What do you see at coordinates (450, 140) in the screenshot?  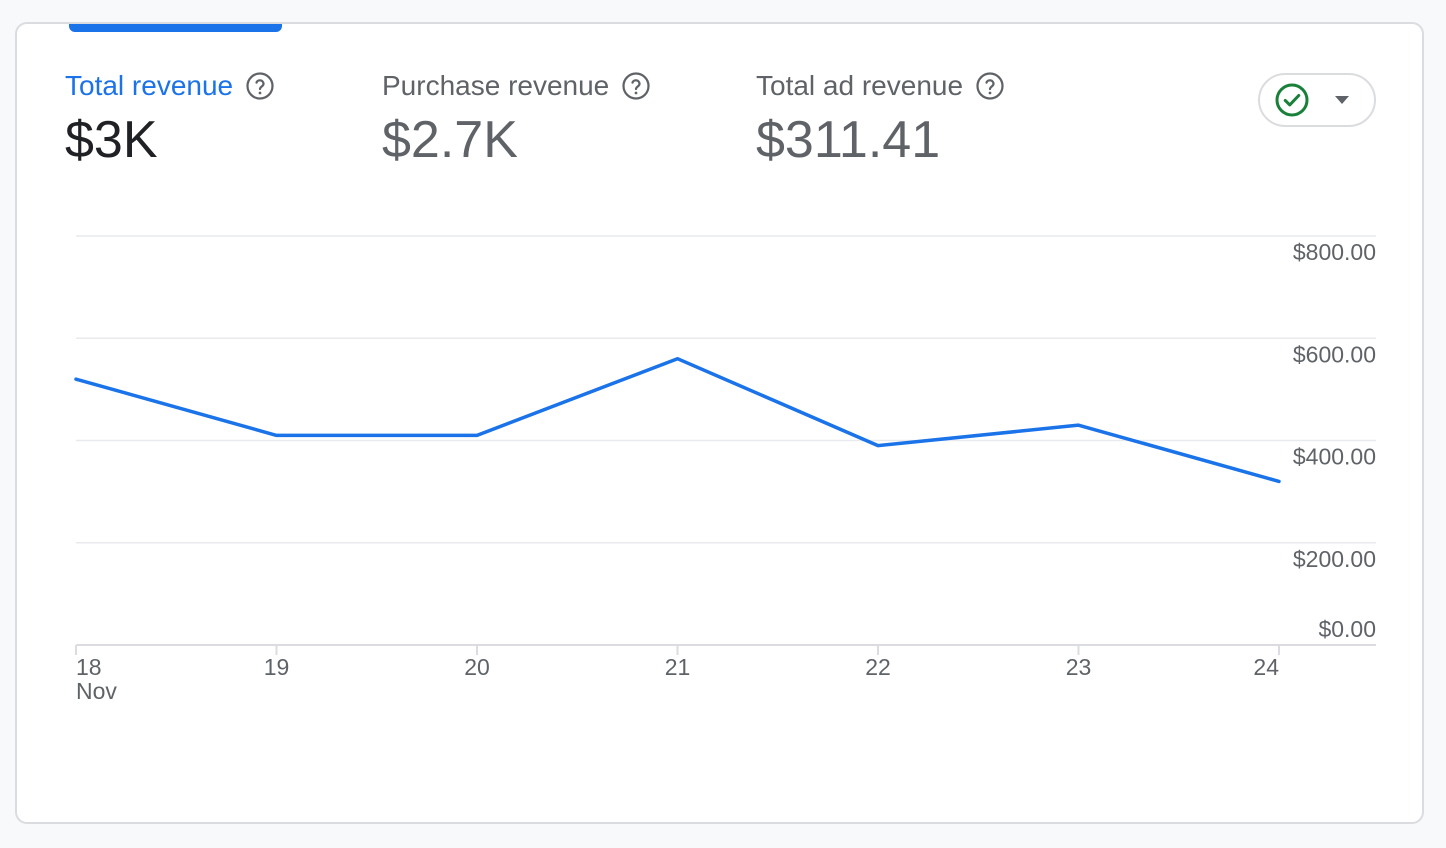 I see `metric-value: $2.7K` at bounding box center [450, 140].